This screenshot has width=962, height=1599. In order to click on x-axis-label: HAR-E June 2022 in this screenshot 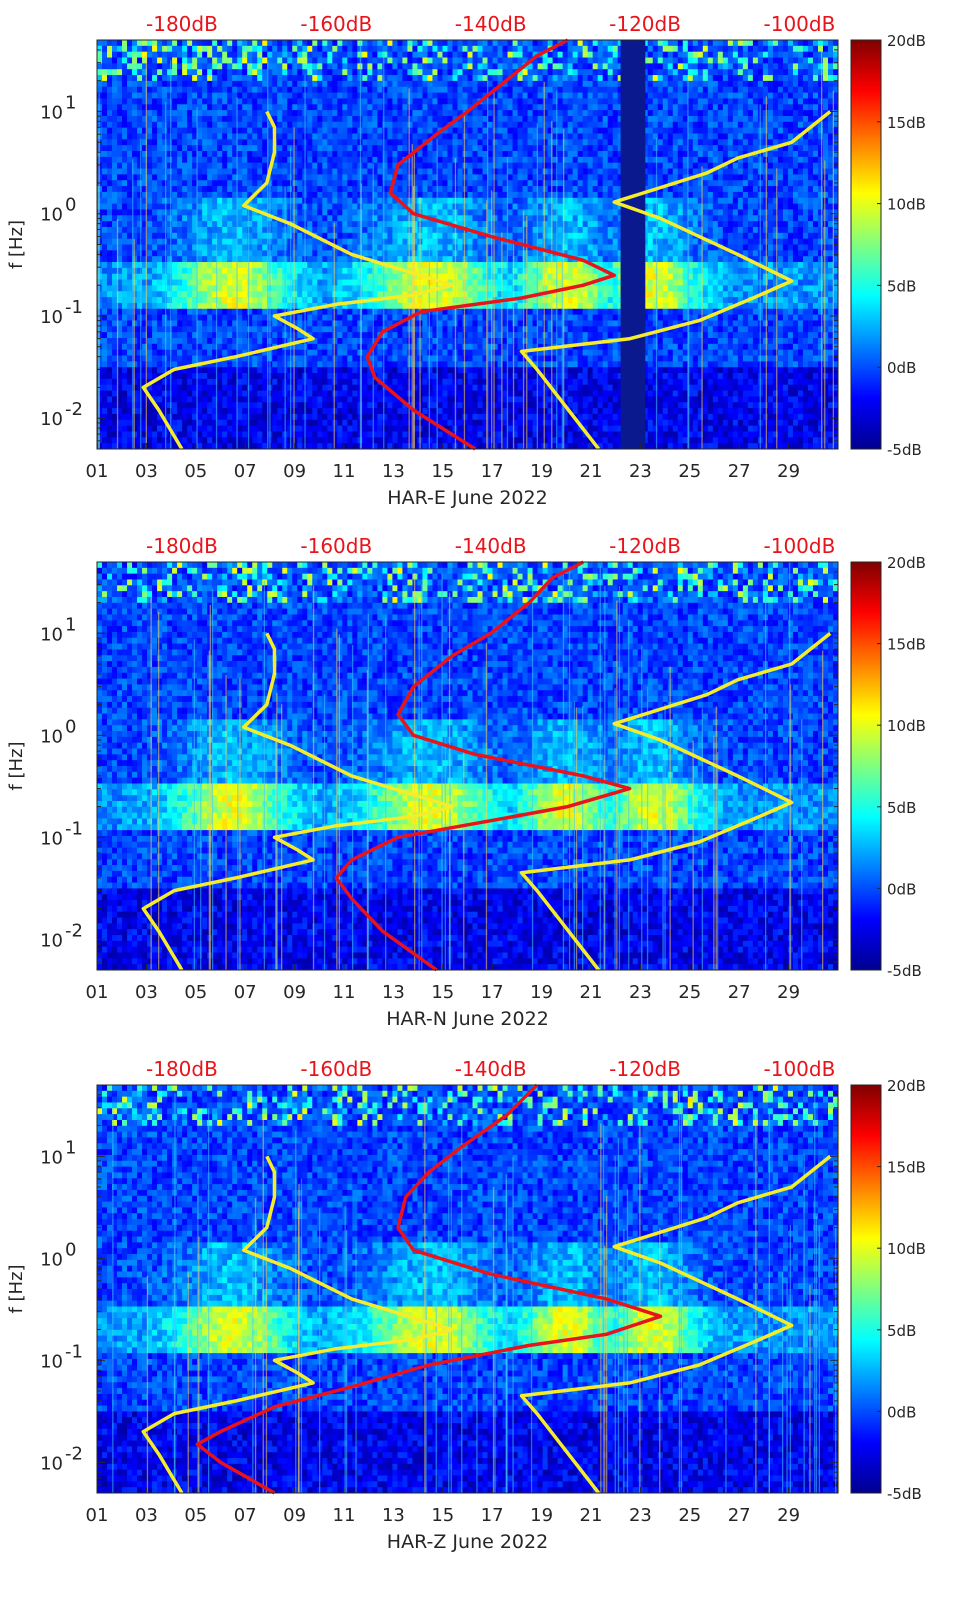, I will do `click(467, 498)`.